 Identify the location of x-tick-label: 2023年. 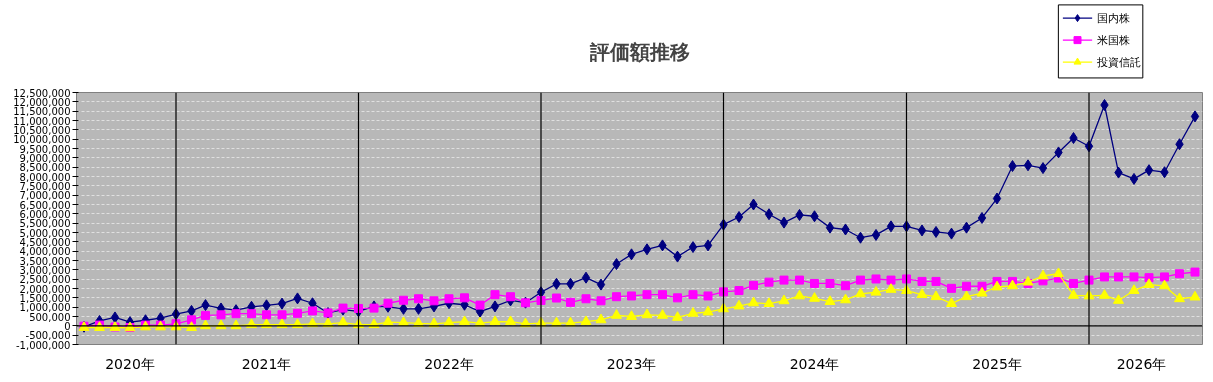
(631, 363).